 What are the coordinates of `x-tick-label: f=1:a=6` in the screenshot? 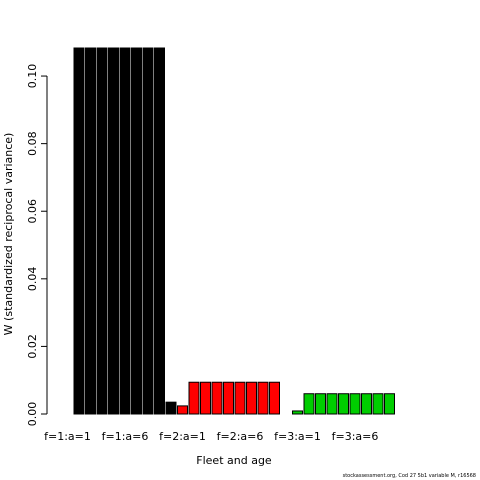 It's located at (125, 436).